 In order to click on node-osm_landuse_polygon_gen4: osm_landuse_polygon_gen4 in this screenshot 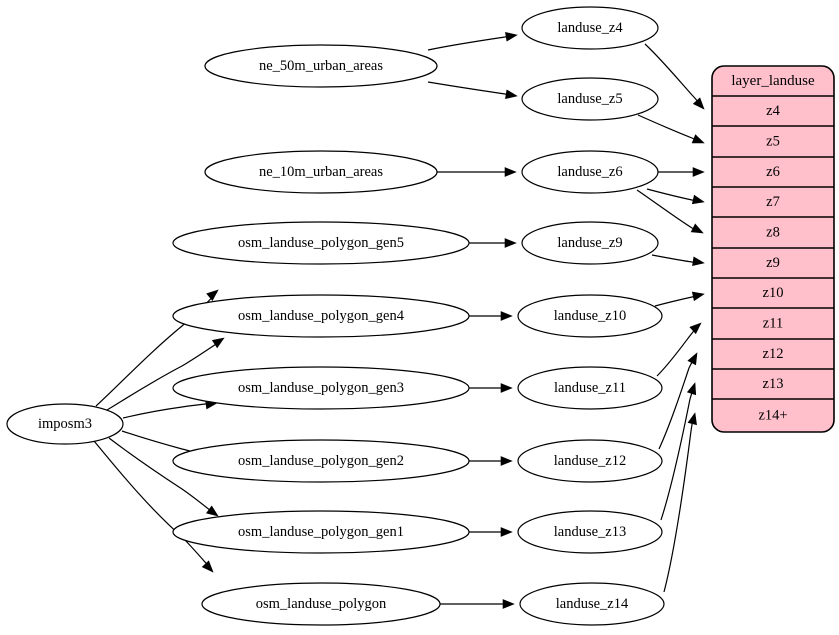, I will do `click(321, 316)`.